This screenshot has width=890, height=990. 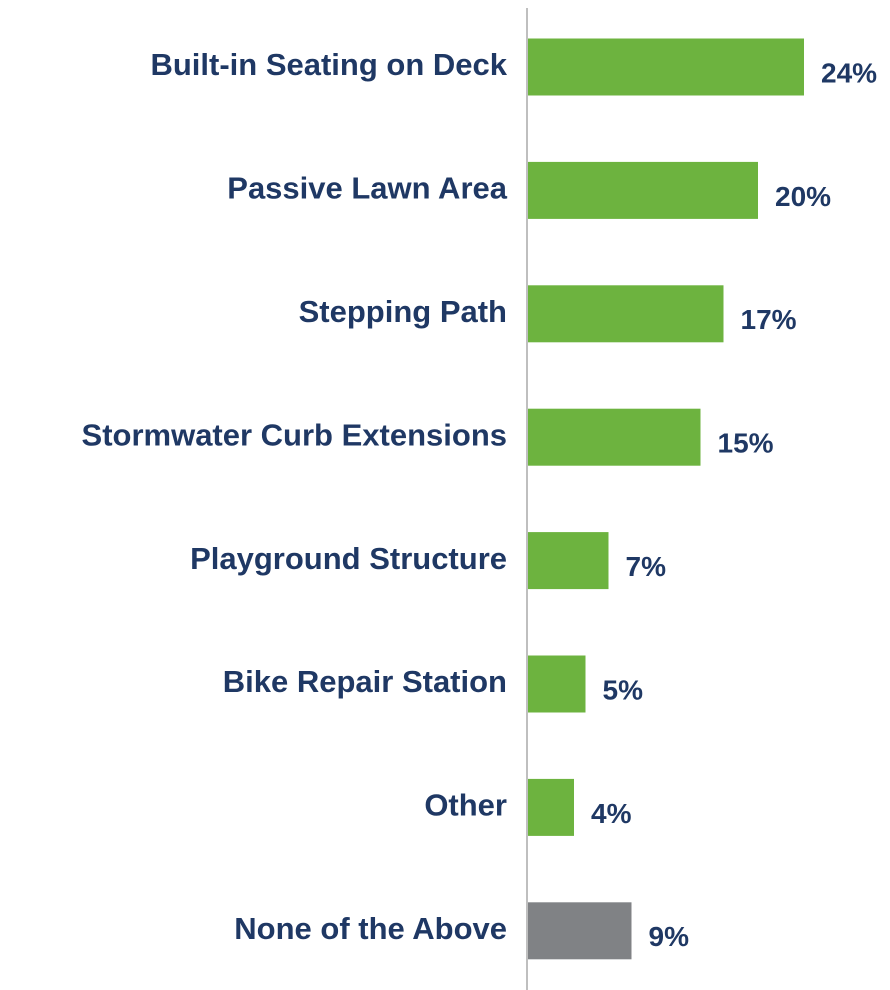 What do you see at coordinates (769, 319) in the screenshot?
I see `value-label: 17%` at bounding box center [769, 319].